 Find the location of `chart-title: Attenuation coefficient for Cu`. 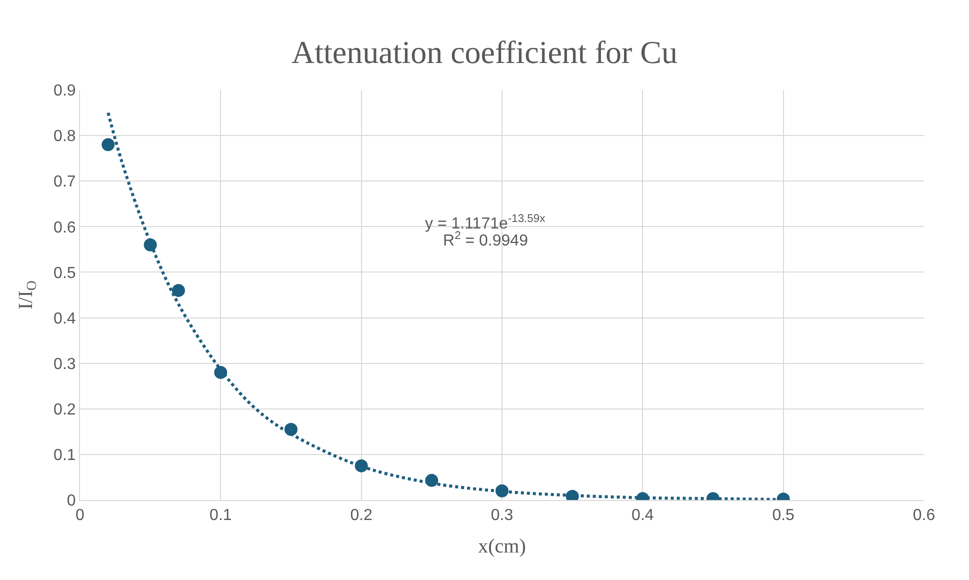

chart-title: Attenuation coefficient for Cu is located at coordinates (485, 52).